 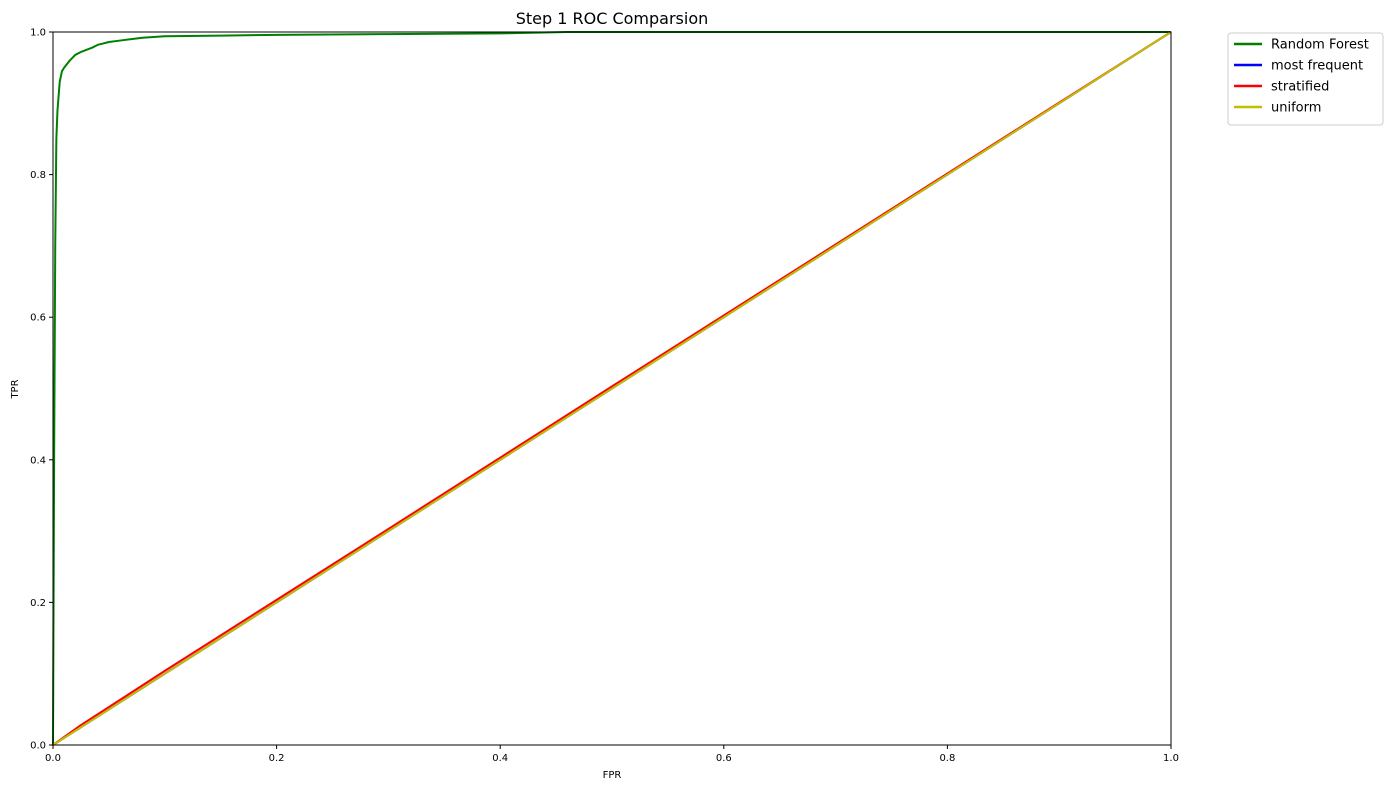 I want to click on legend-box, so click(x=1305, y=79).